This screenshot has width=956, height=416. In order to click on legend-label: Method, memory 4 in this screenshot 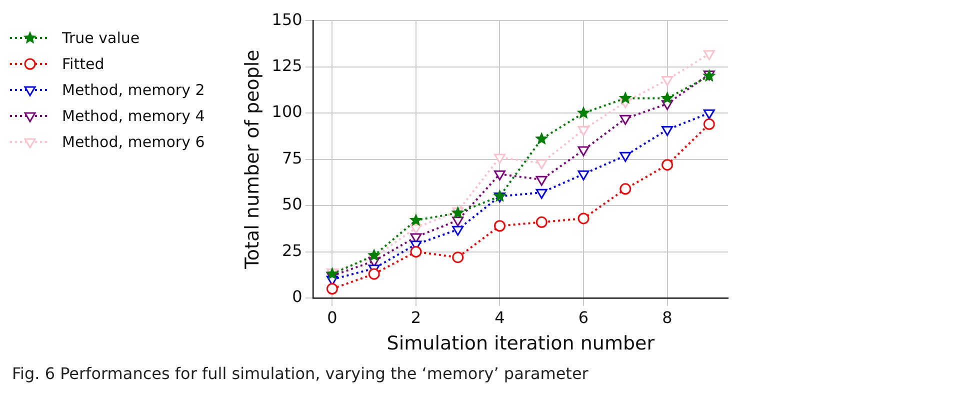, I will do `click(133, 116)`.